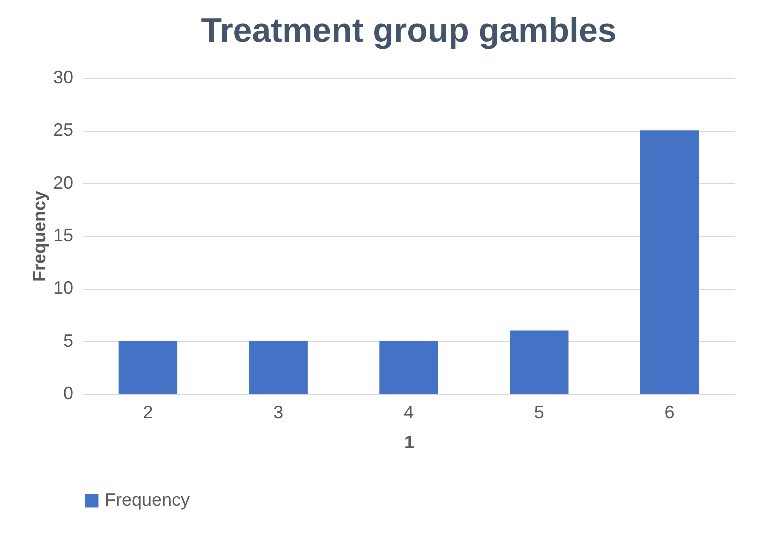  What do you see at coordinates (63, 288) in the screenshot?
I see `y-tick-label: 10` at bounding box center [63, 288].